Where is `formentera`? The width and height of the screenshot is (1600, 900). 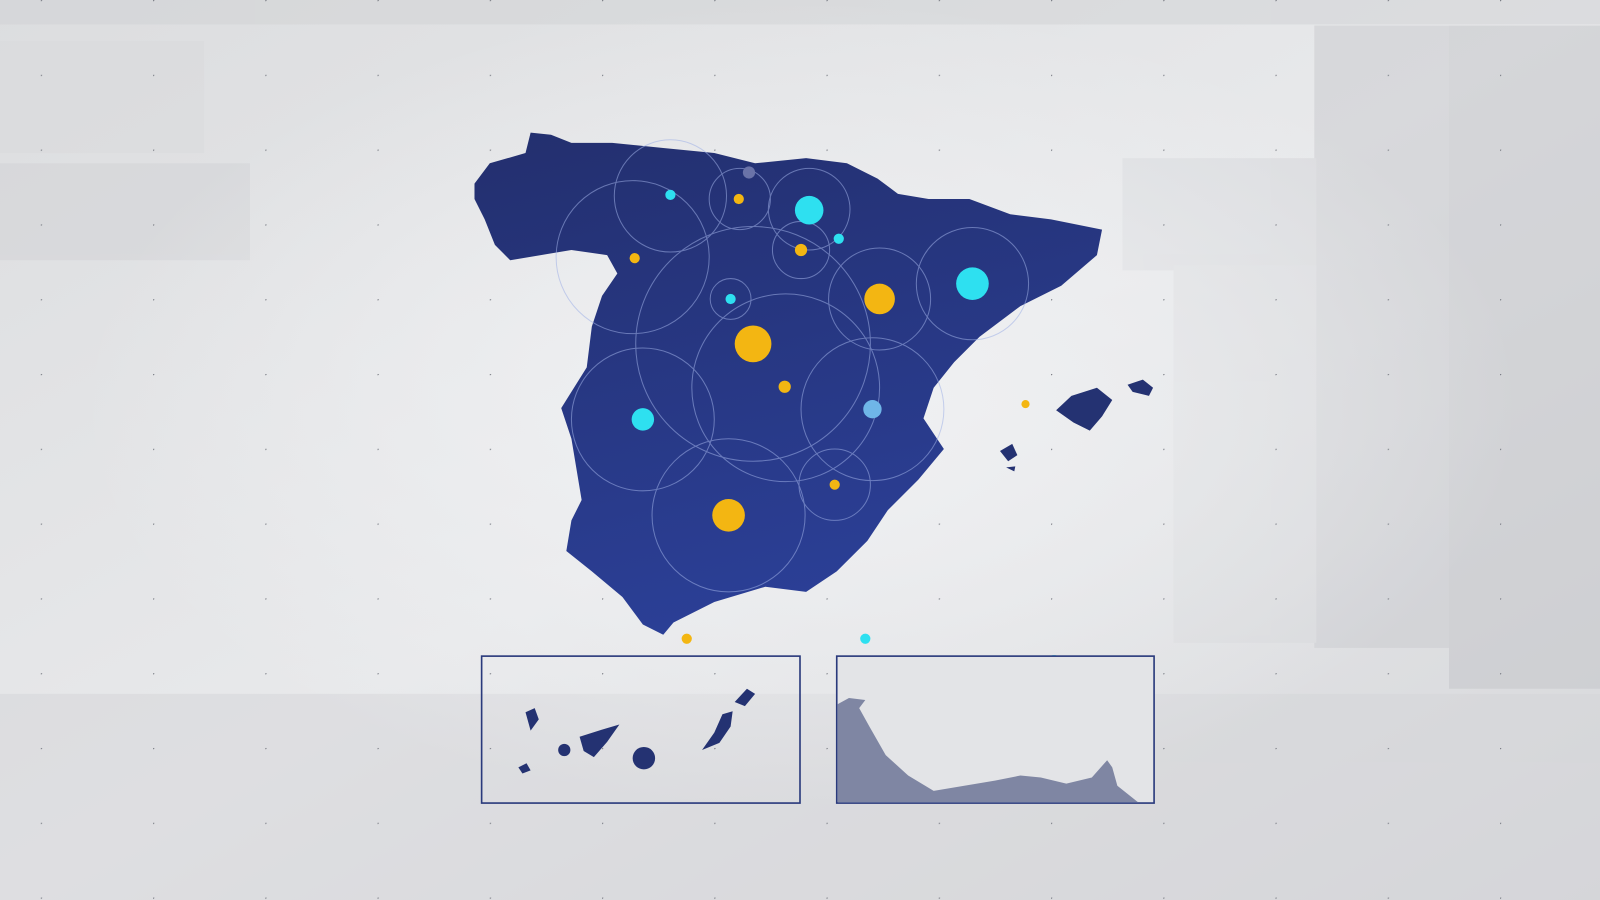
formentera is located at coordinates (1011, 469).